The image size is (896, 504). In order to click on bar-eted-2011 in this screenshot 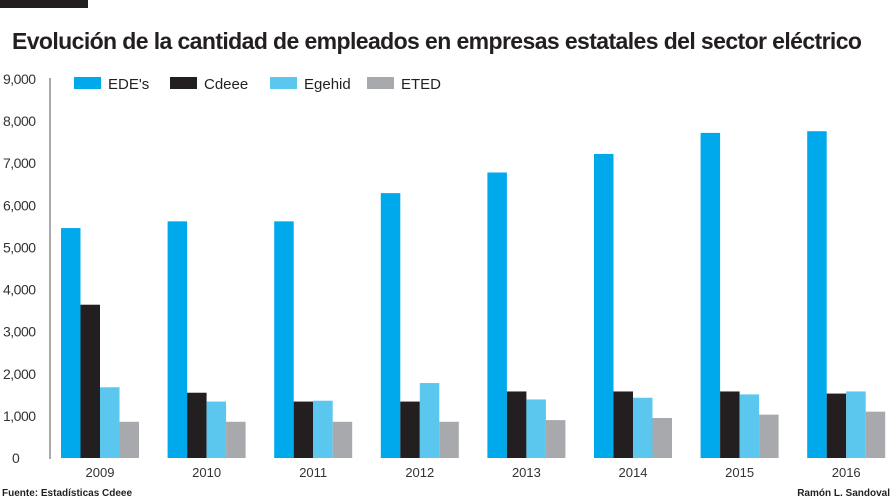, I will do `click(342, 439)`.